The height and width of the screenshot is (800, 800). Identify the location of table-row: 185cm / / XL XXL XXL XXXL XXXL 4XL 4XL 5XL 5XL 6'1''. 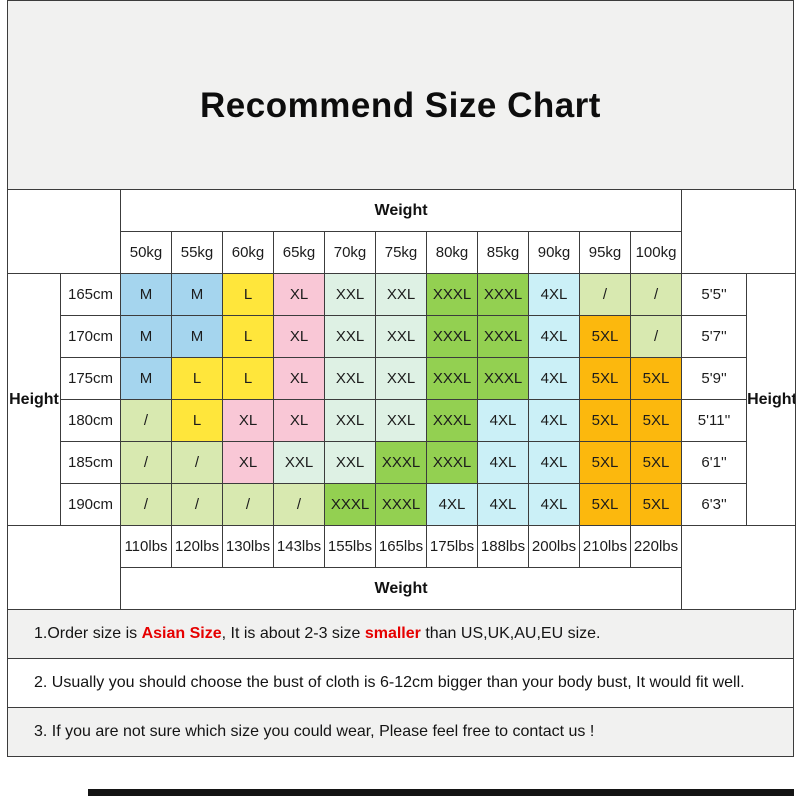
(402, 462).